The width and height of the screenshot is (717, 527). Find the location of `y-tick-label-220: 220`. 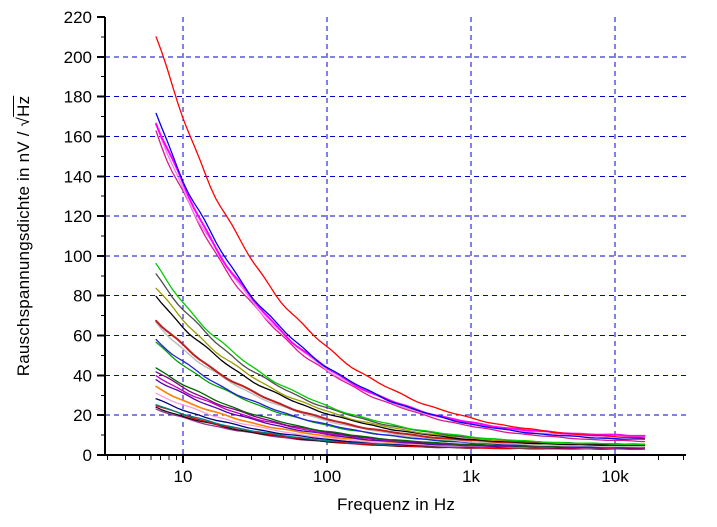

y-tick-label-220: 220 is located at coordinates (78, 17).